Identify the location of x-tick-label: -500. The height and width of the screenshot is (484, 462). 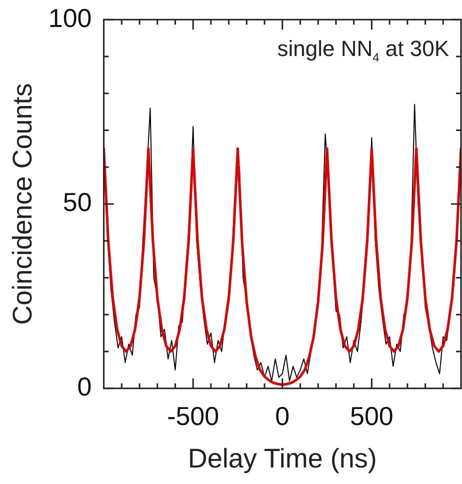
(193, 416).